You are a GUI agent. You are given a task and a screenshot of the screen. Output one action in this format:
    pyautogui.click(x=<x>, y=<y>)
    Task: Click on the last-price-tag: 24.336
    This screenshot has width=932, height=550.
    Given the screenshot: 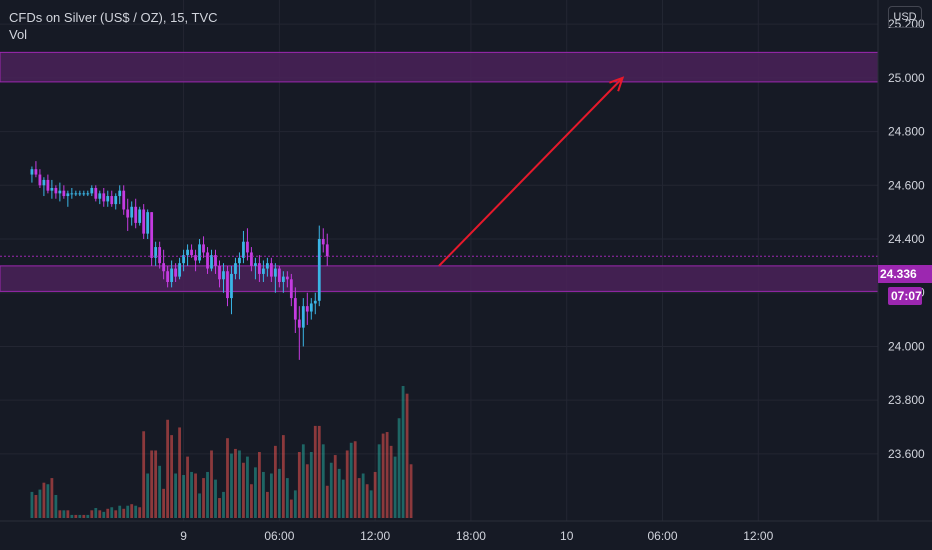 What is the action you would take?
    pyautogui.click(x=898, y=274)
    